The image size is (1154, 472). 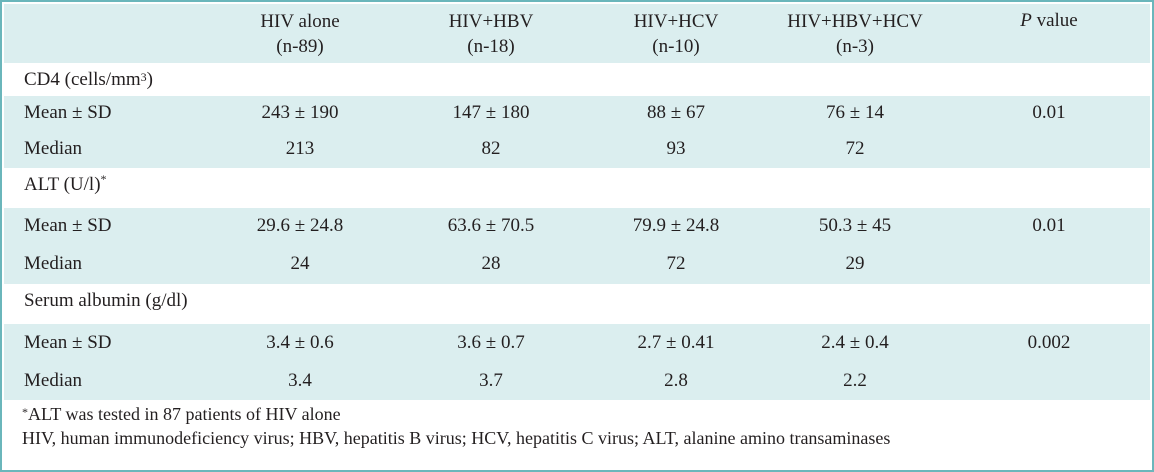 I want to click on table-cell: 2.2, so click(x=855, y=380).